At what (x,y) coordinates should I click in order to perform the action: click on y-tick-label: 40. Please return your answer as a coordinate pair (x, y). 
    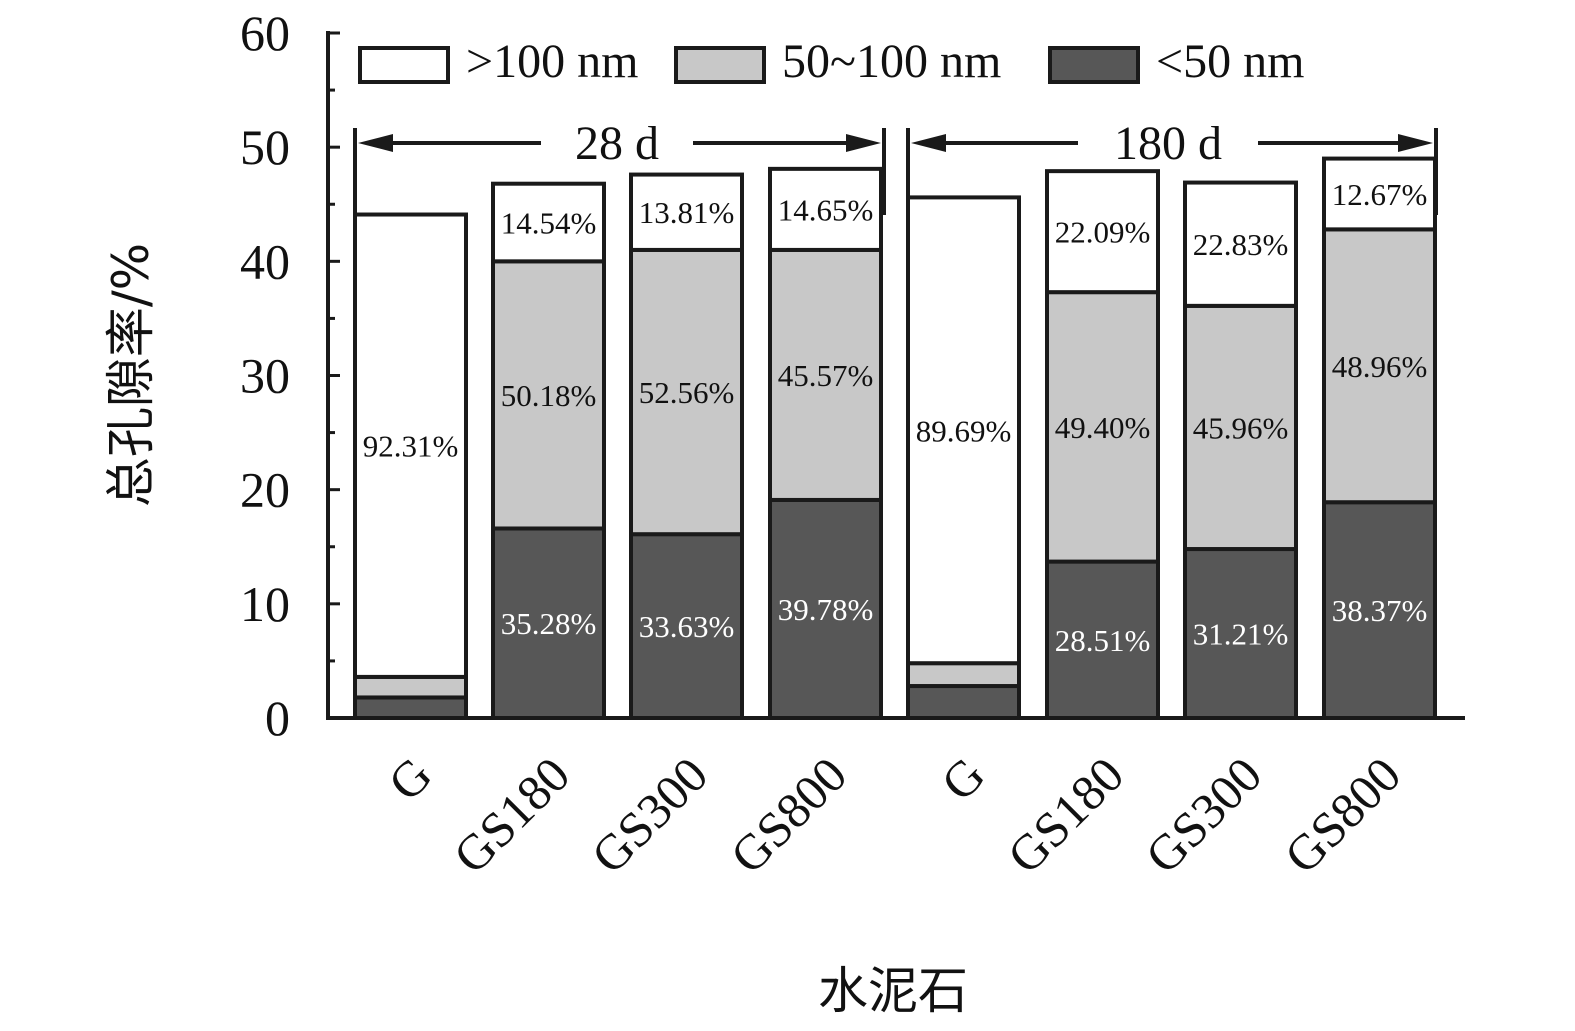
    Looking at the image, I should click on (265, 261).